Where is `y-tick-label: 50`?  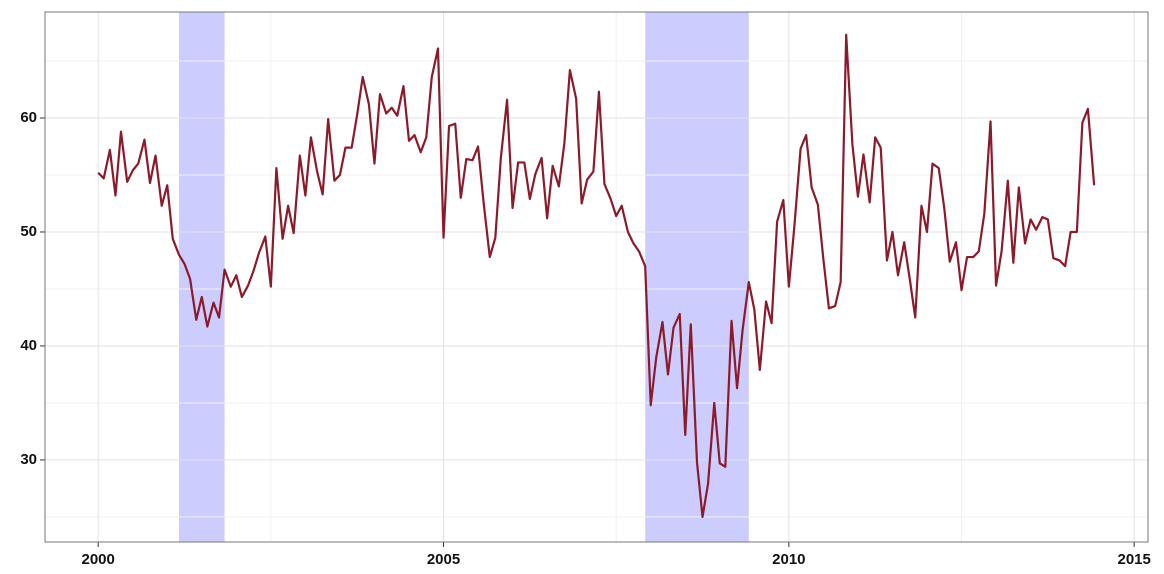 y-tick-label: 50 is located at coordinates (28, 231).